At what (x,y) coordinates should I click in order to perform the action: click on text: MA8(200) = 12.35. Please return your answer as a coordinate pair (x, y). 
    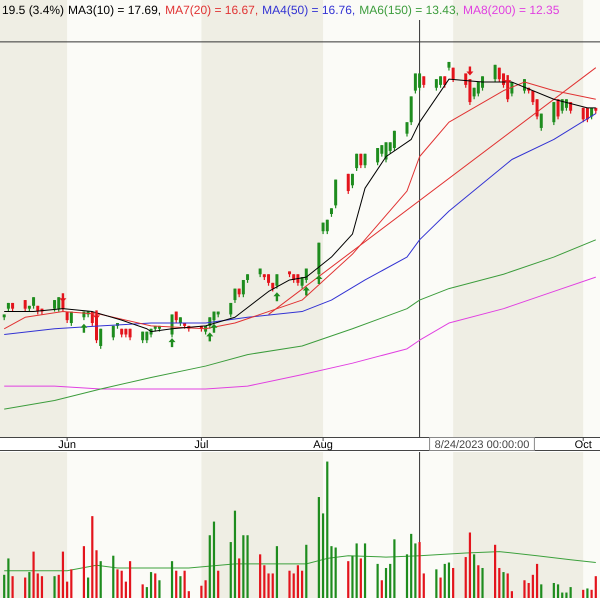
    Looking at the image, I should click on (511, 10).